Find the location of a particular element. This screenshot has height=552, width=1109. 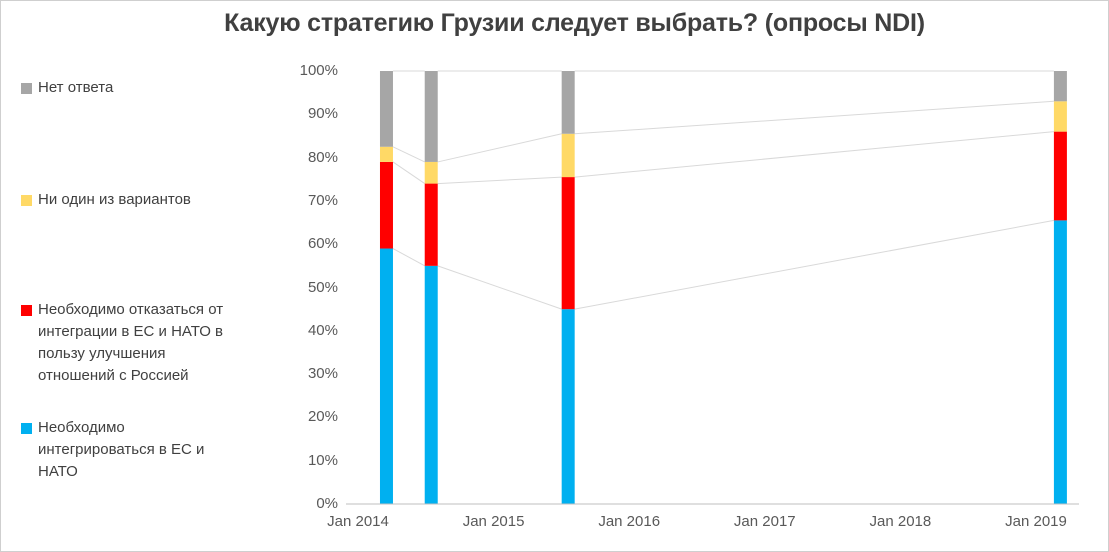

x-axis-tick-label: Jan 2016 is located at coordinates (629, 521).